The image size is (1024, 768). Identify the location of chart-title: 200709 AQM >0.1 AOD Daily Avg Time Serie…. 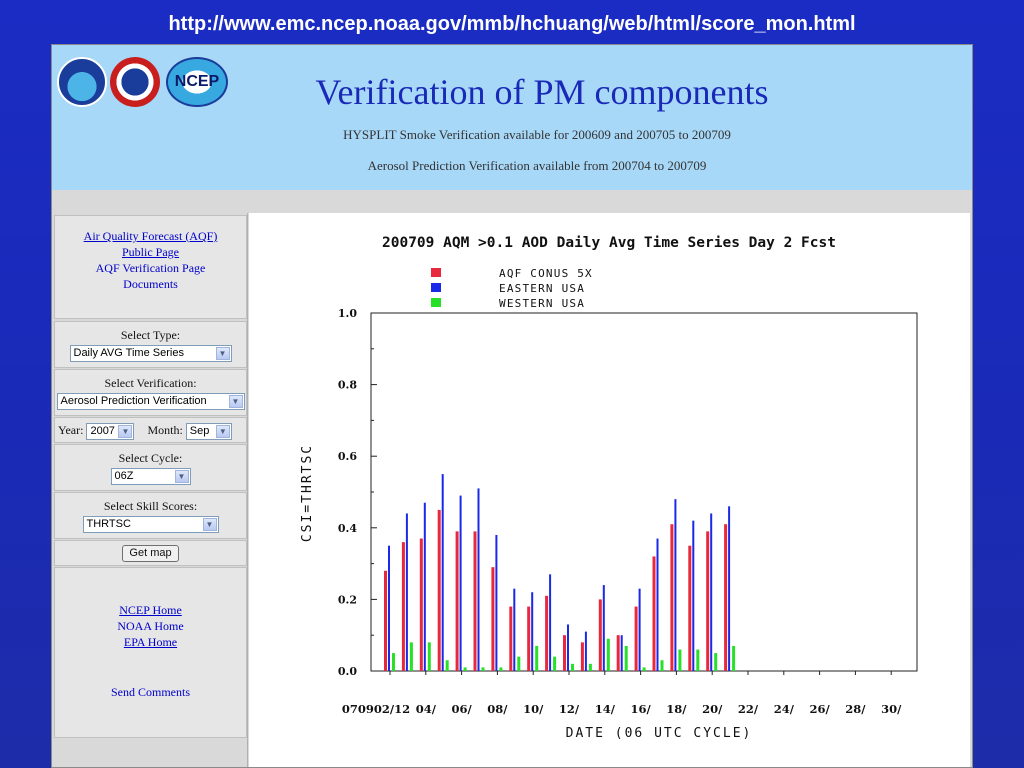
(609, 243).